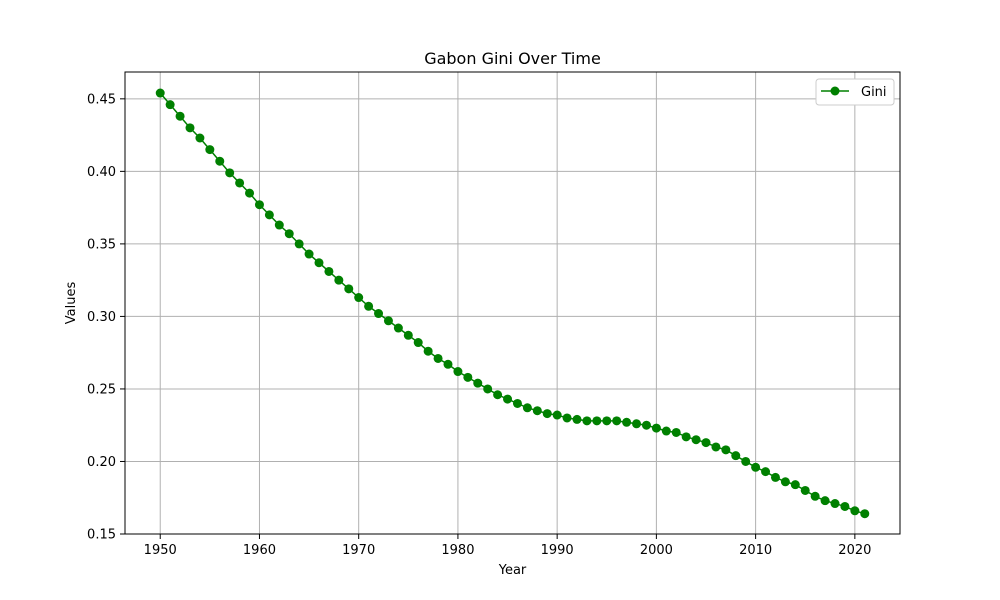 The height and width of the screenshot is (600, 1000). I want to click on x-tick-label: 2000, so click(656, 550).